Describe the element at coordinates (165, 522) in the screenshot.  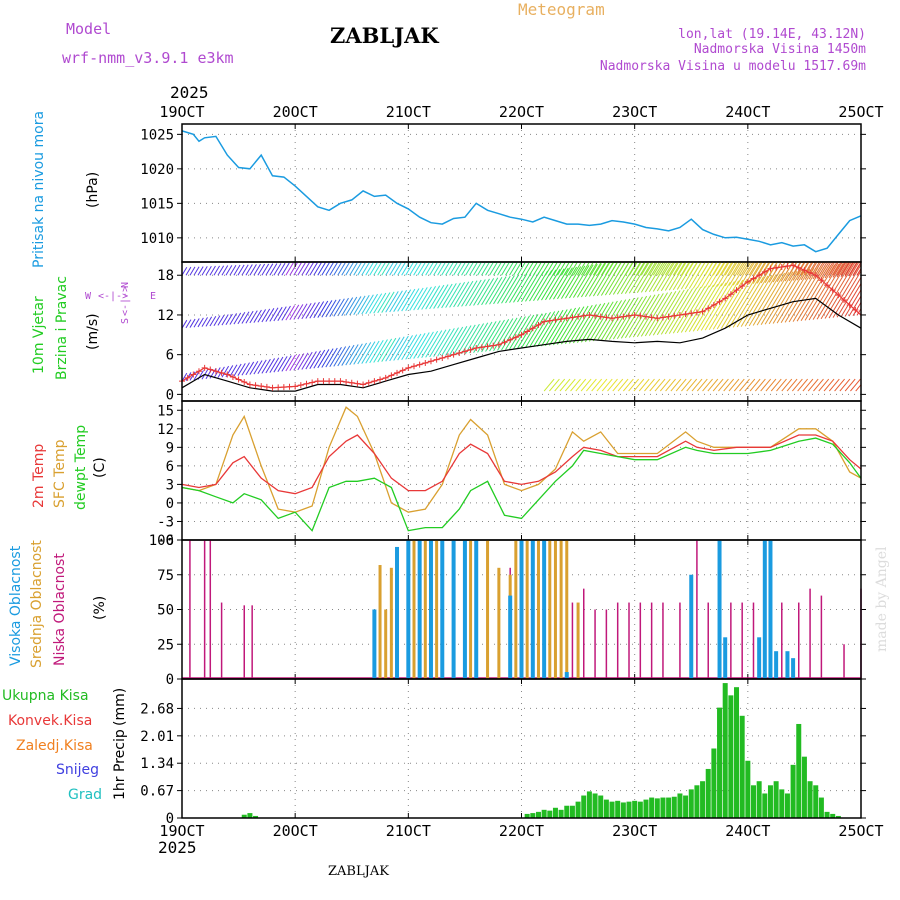
I see `y-tick-label: -3` at that location.